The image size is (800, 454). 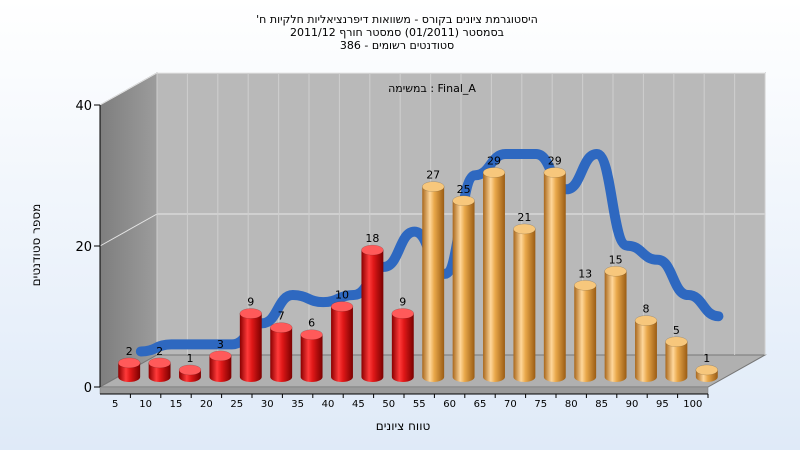 I want to click on x-tick-label: 55, so click(x=419, y=404).